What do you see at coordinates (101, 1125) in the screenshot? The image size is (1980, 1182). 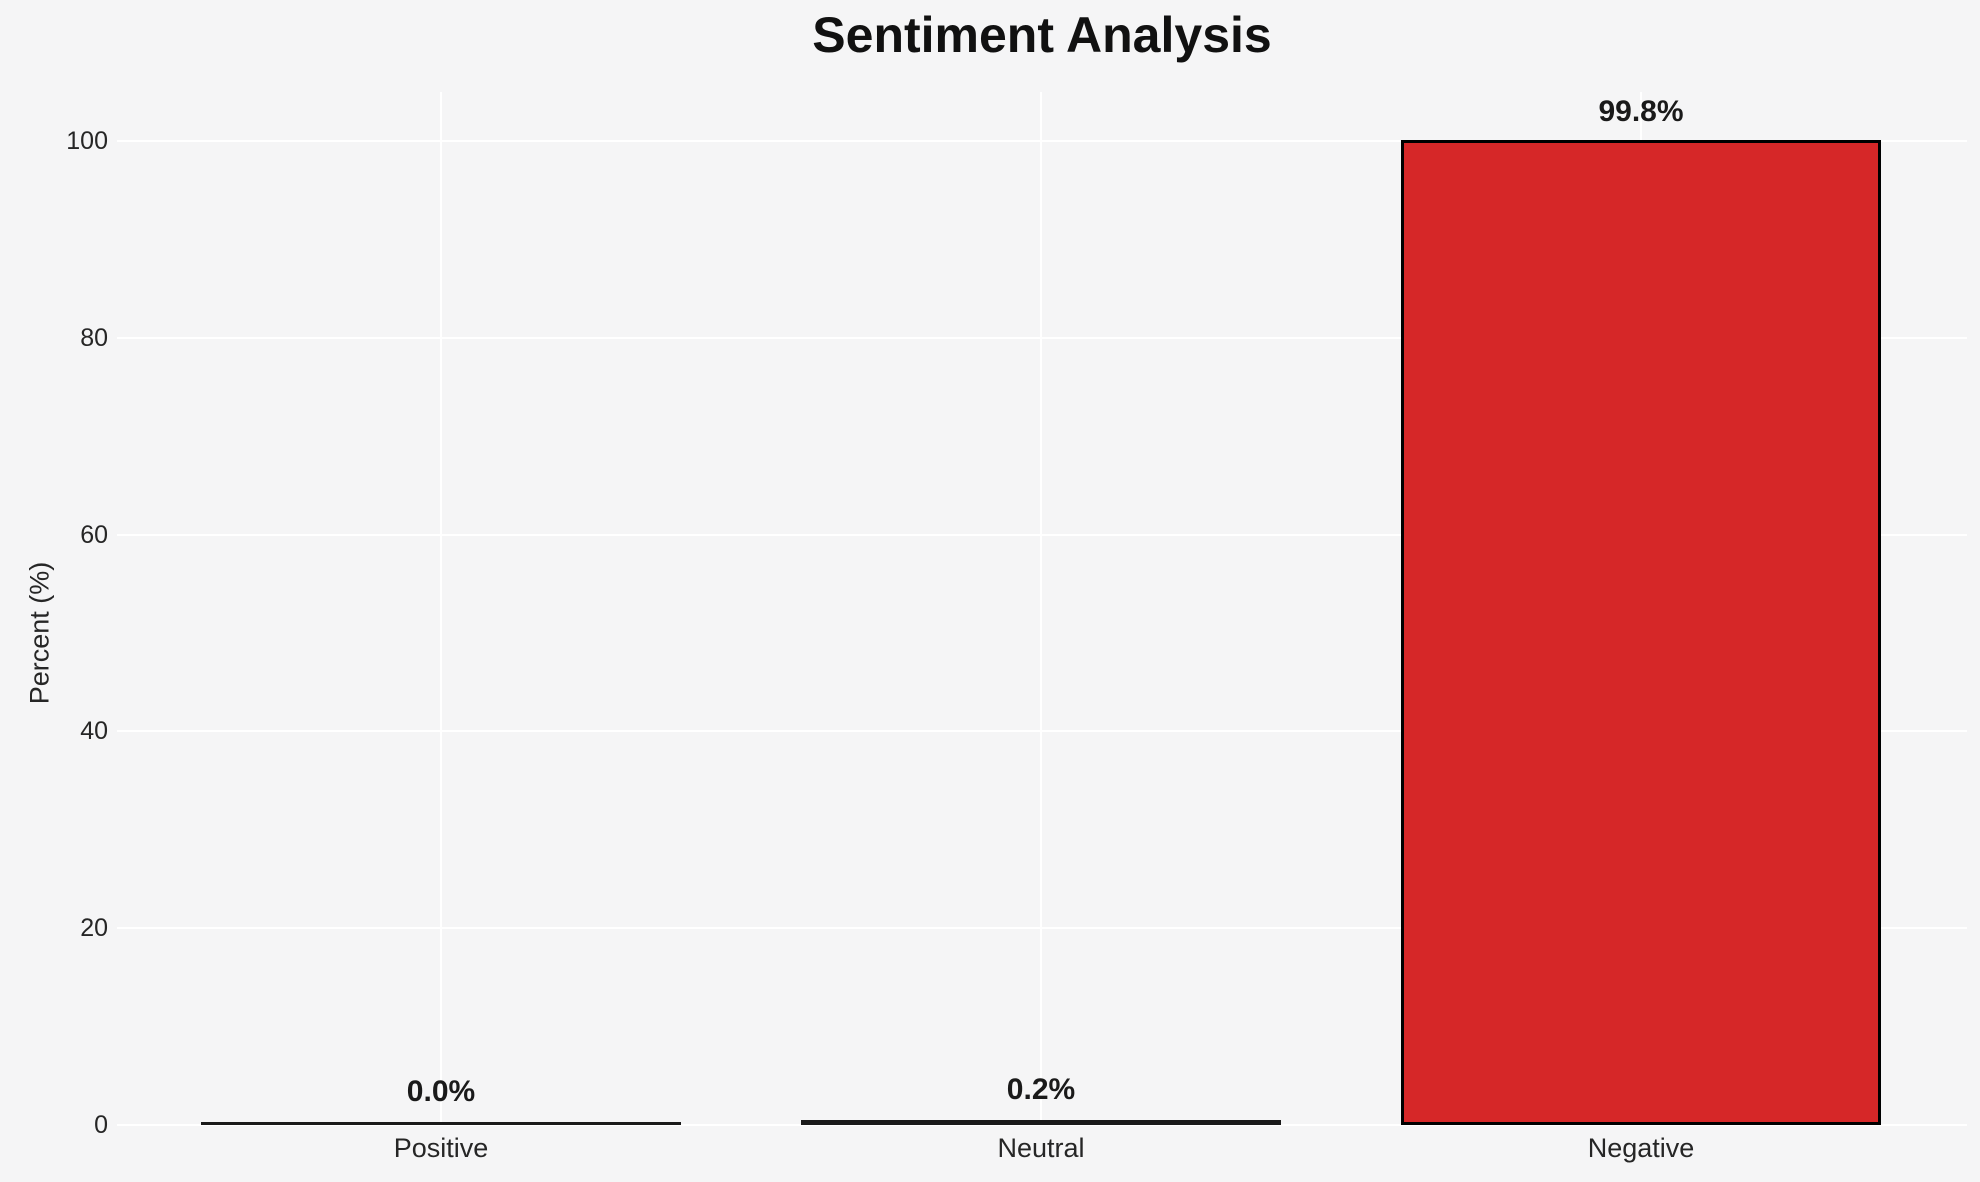 I see `y-tick-label-0: 0` at bounding box center [101, 1125].